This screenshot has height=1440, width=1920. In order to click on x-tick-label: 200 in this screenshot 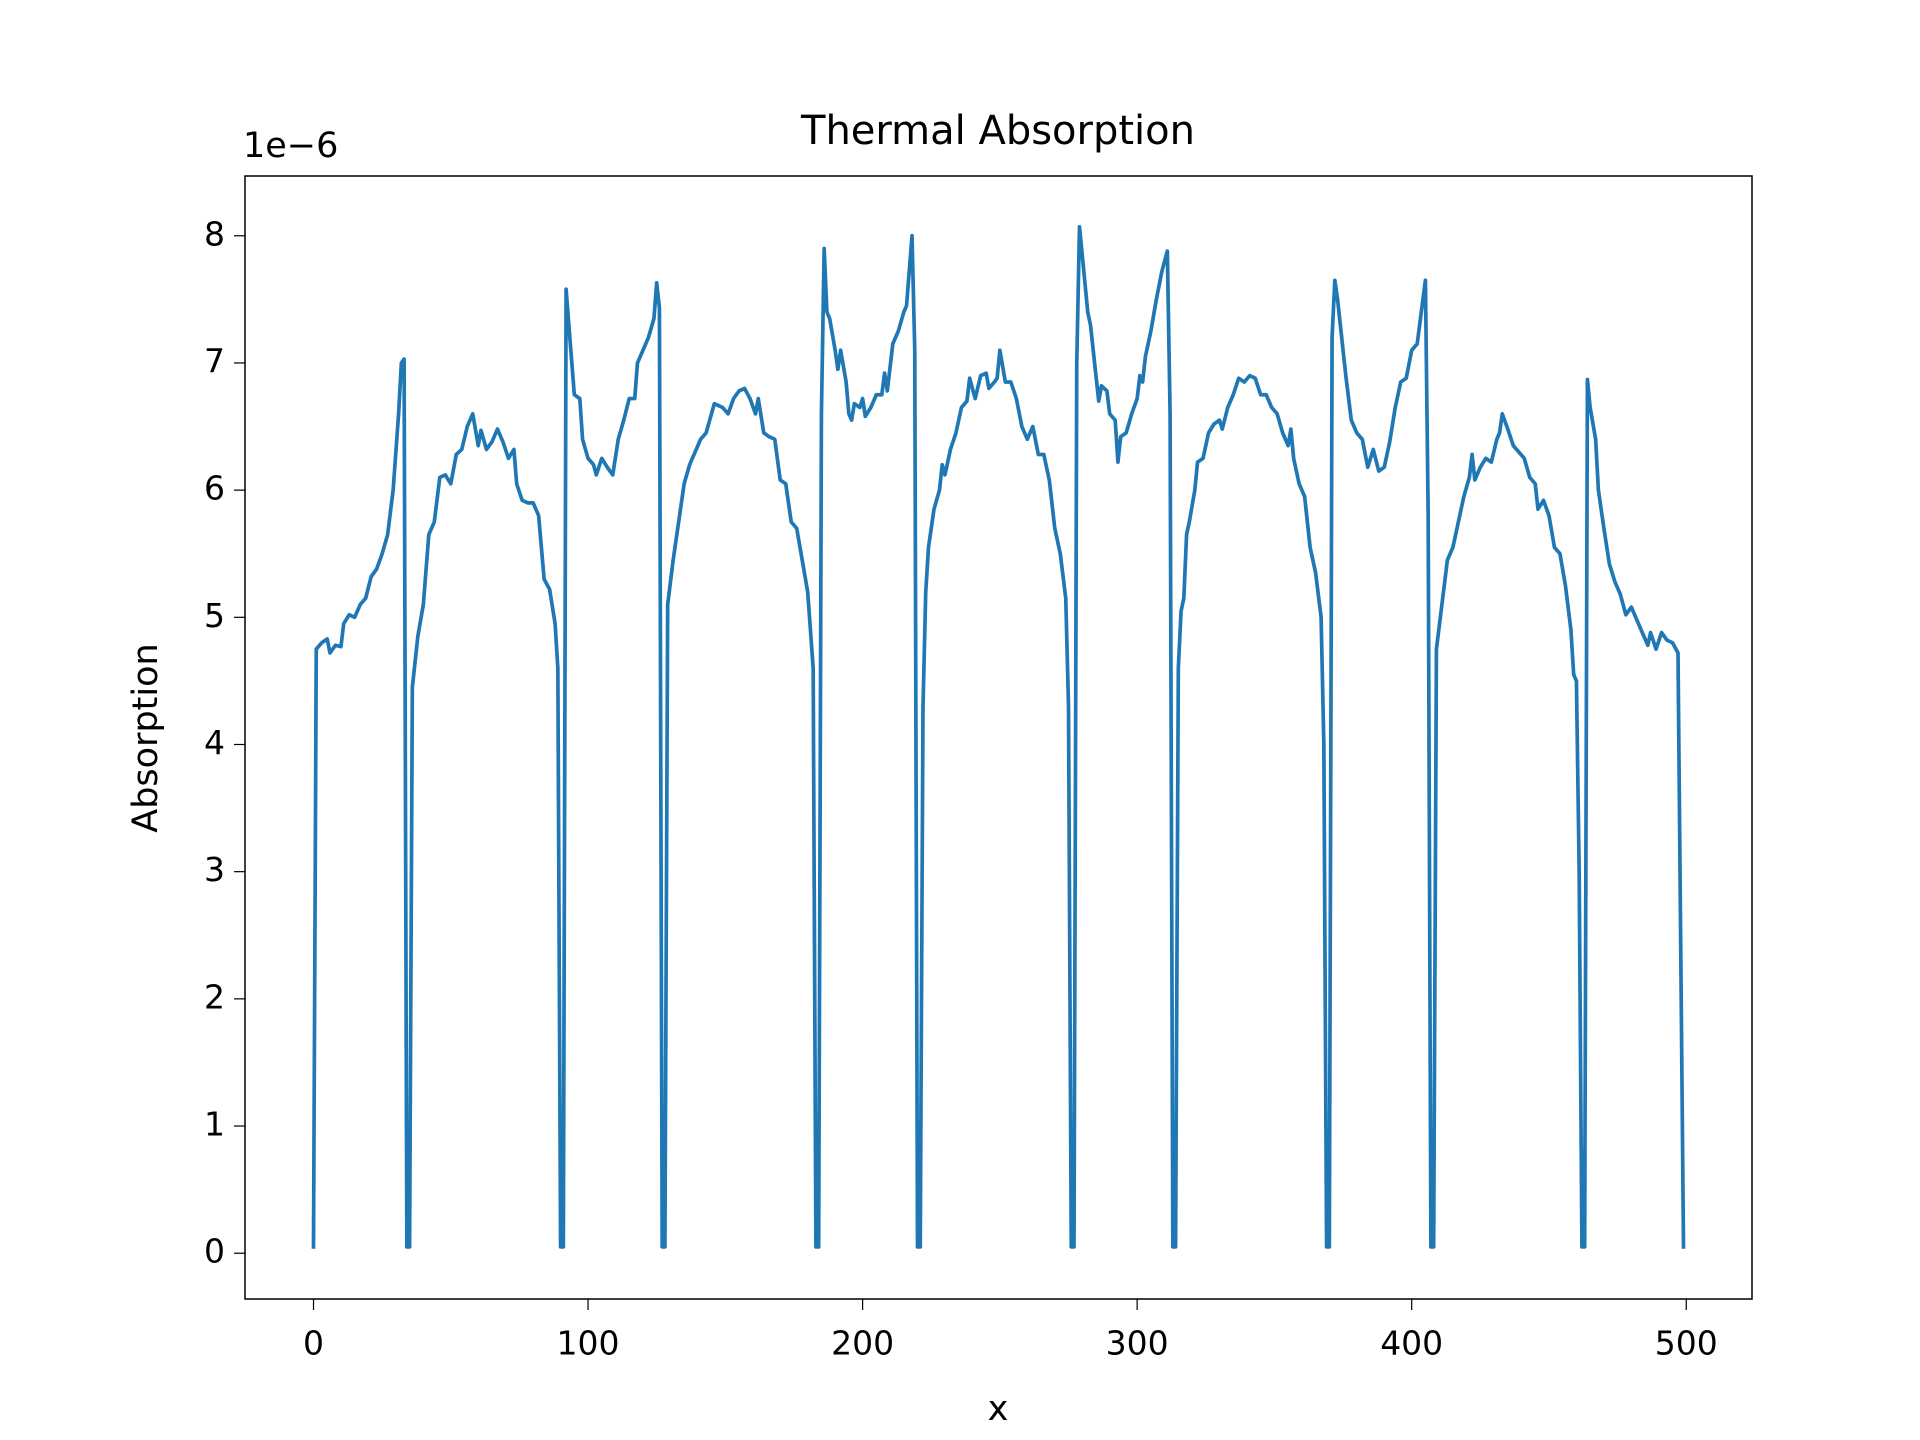, I will do `click(862, 1343)`.